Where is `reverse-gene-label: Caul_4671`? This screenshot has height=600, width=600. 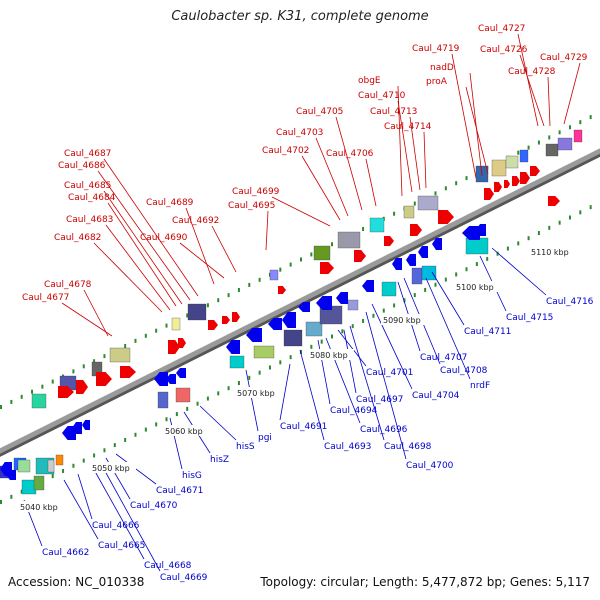 reverse-gene-label: Caul_4671 is located at coordinates (179, 491).